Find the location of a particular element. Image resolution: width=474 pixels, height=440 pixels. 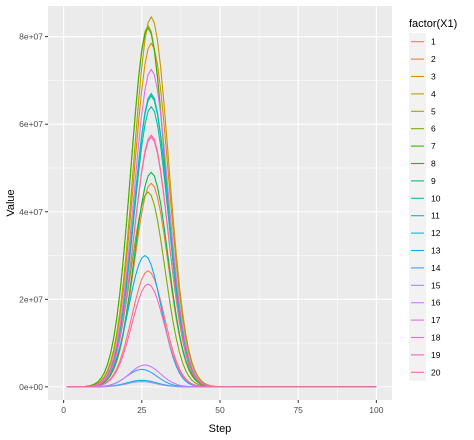

legend-label-10: 10 is located at coordinates (436, 198).